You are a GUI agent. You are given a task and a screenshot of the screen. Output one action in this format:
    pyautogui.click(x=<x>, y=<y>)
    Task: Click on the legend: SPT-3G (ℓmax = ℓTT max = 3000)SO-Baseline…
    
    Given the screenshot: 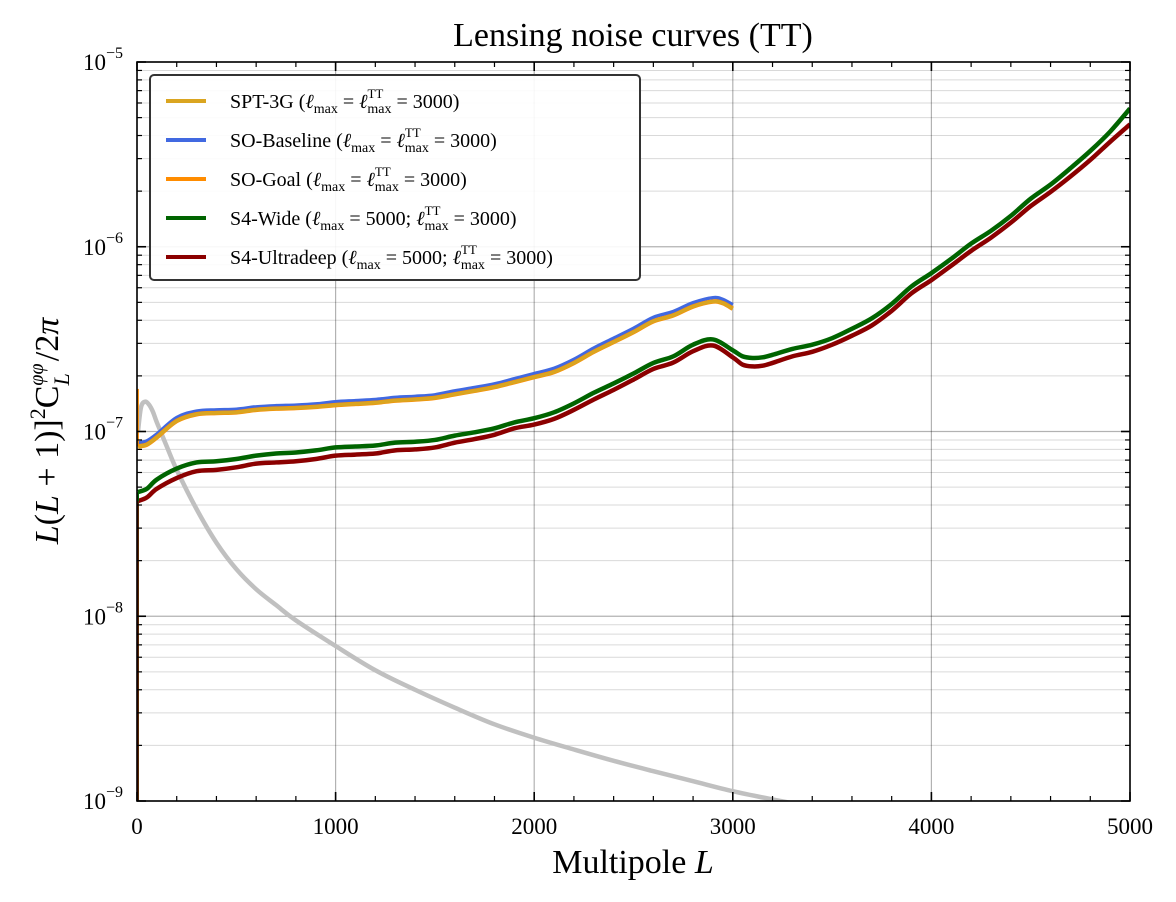 What is the action you would take?
    pyautogui.click(x=395, y=177)
    